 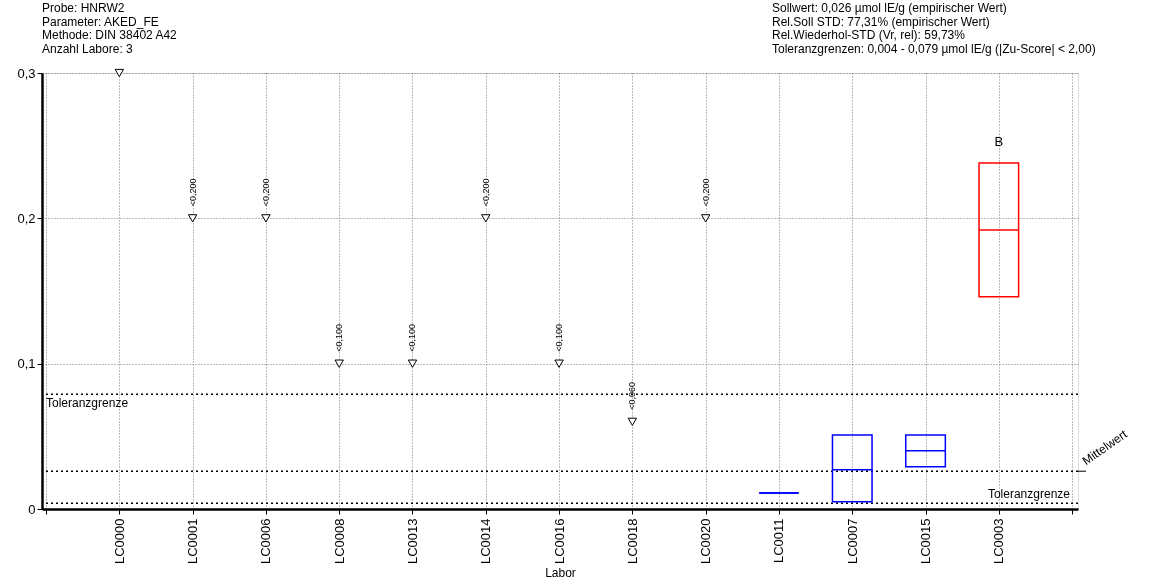 What do you see at coordinates (32, 509) in the screenshot?
I see `y-tick-label: 0` at bounding box center [32, 509].